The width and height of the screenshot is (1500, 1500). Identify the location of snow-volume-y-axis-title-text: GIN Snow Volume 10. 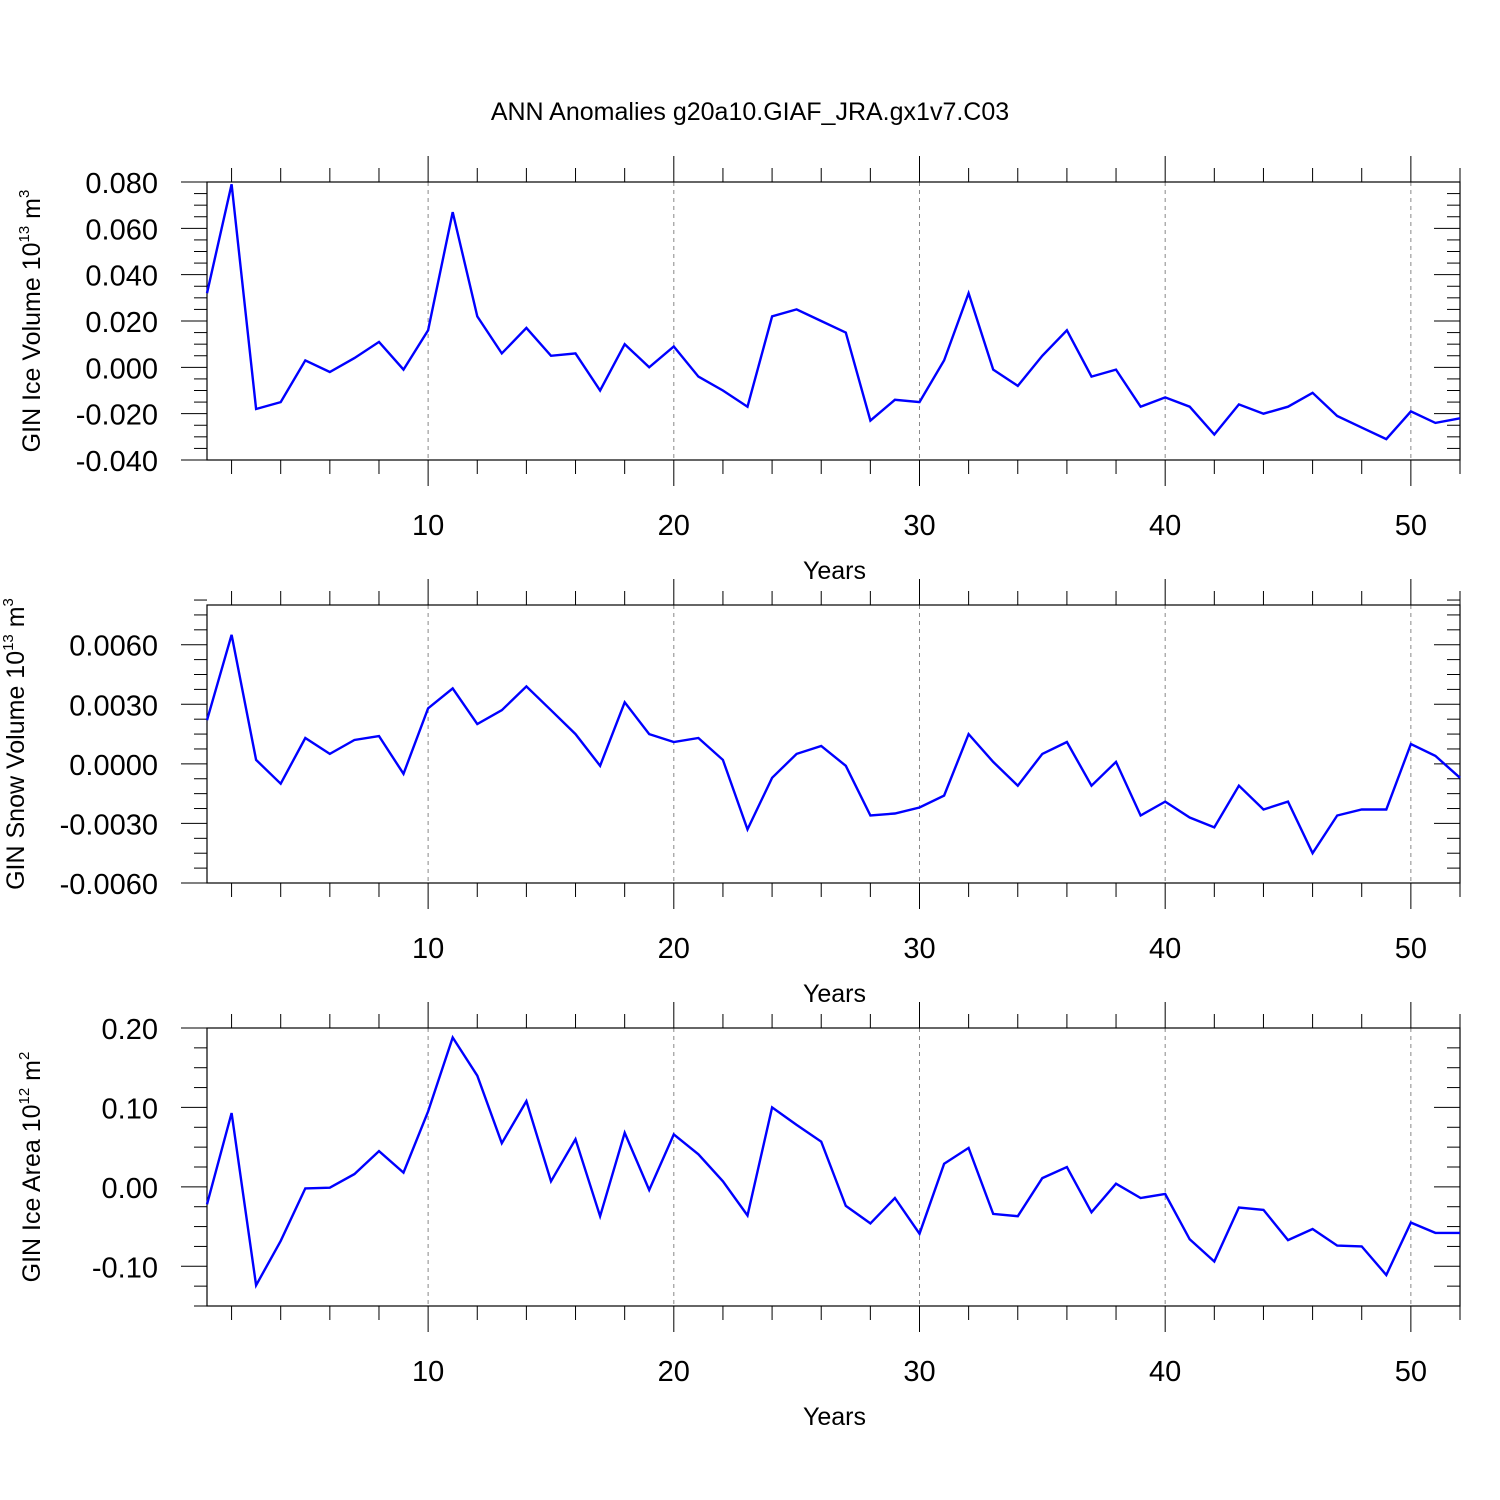
(16, 770).